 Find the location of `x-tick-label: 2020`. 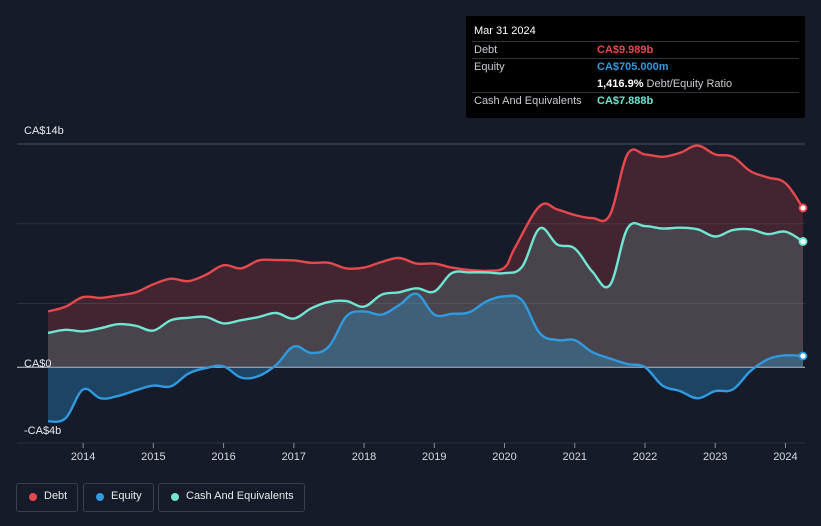

x-tick-label: 2020 is located at coordinates (504, 457).